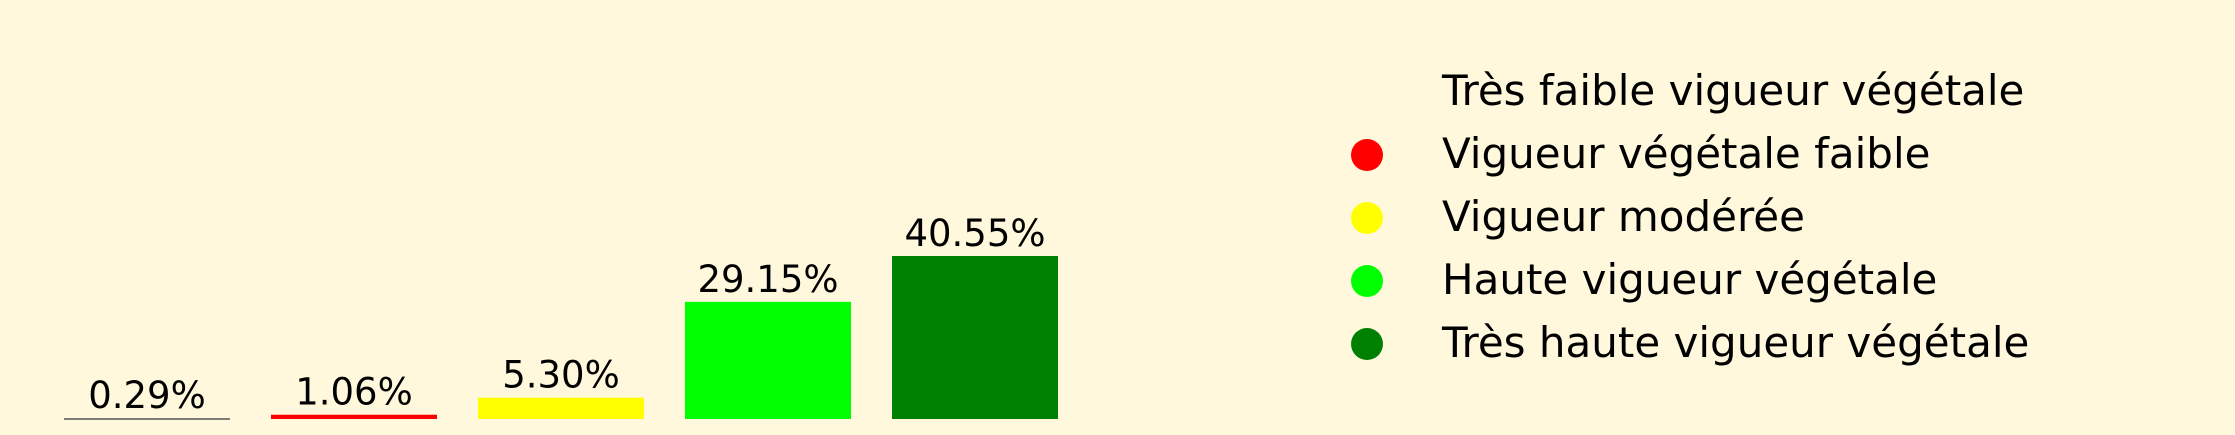 The height and width of the screenshot is (435, 2235). I want to click on value-label-tres-faible-vigueur-vegetale: 0.29%, so click(147, 395).